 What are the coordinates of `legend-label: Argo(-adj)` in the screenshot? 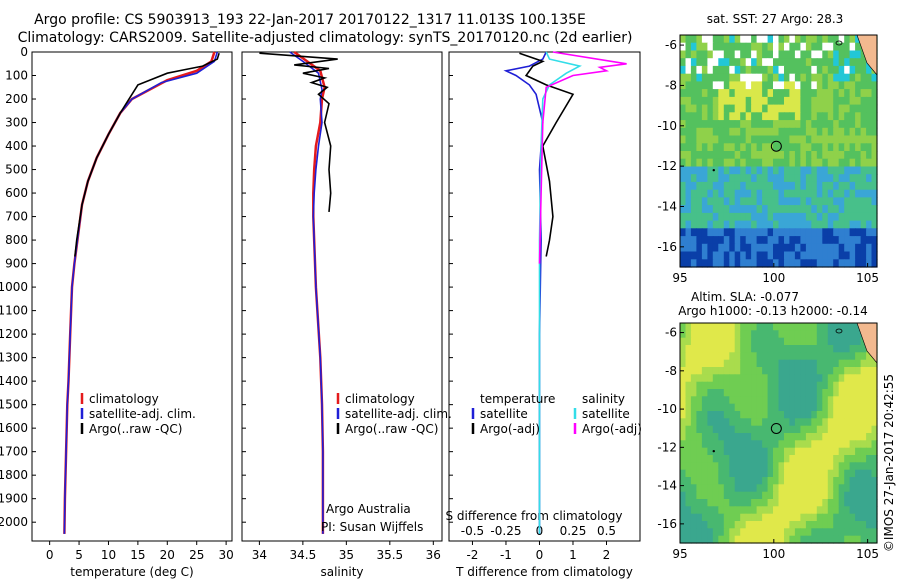 It's located at (612, 429).